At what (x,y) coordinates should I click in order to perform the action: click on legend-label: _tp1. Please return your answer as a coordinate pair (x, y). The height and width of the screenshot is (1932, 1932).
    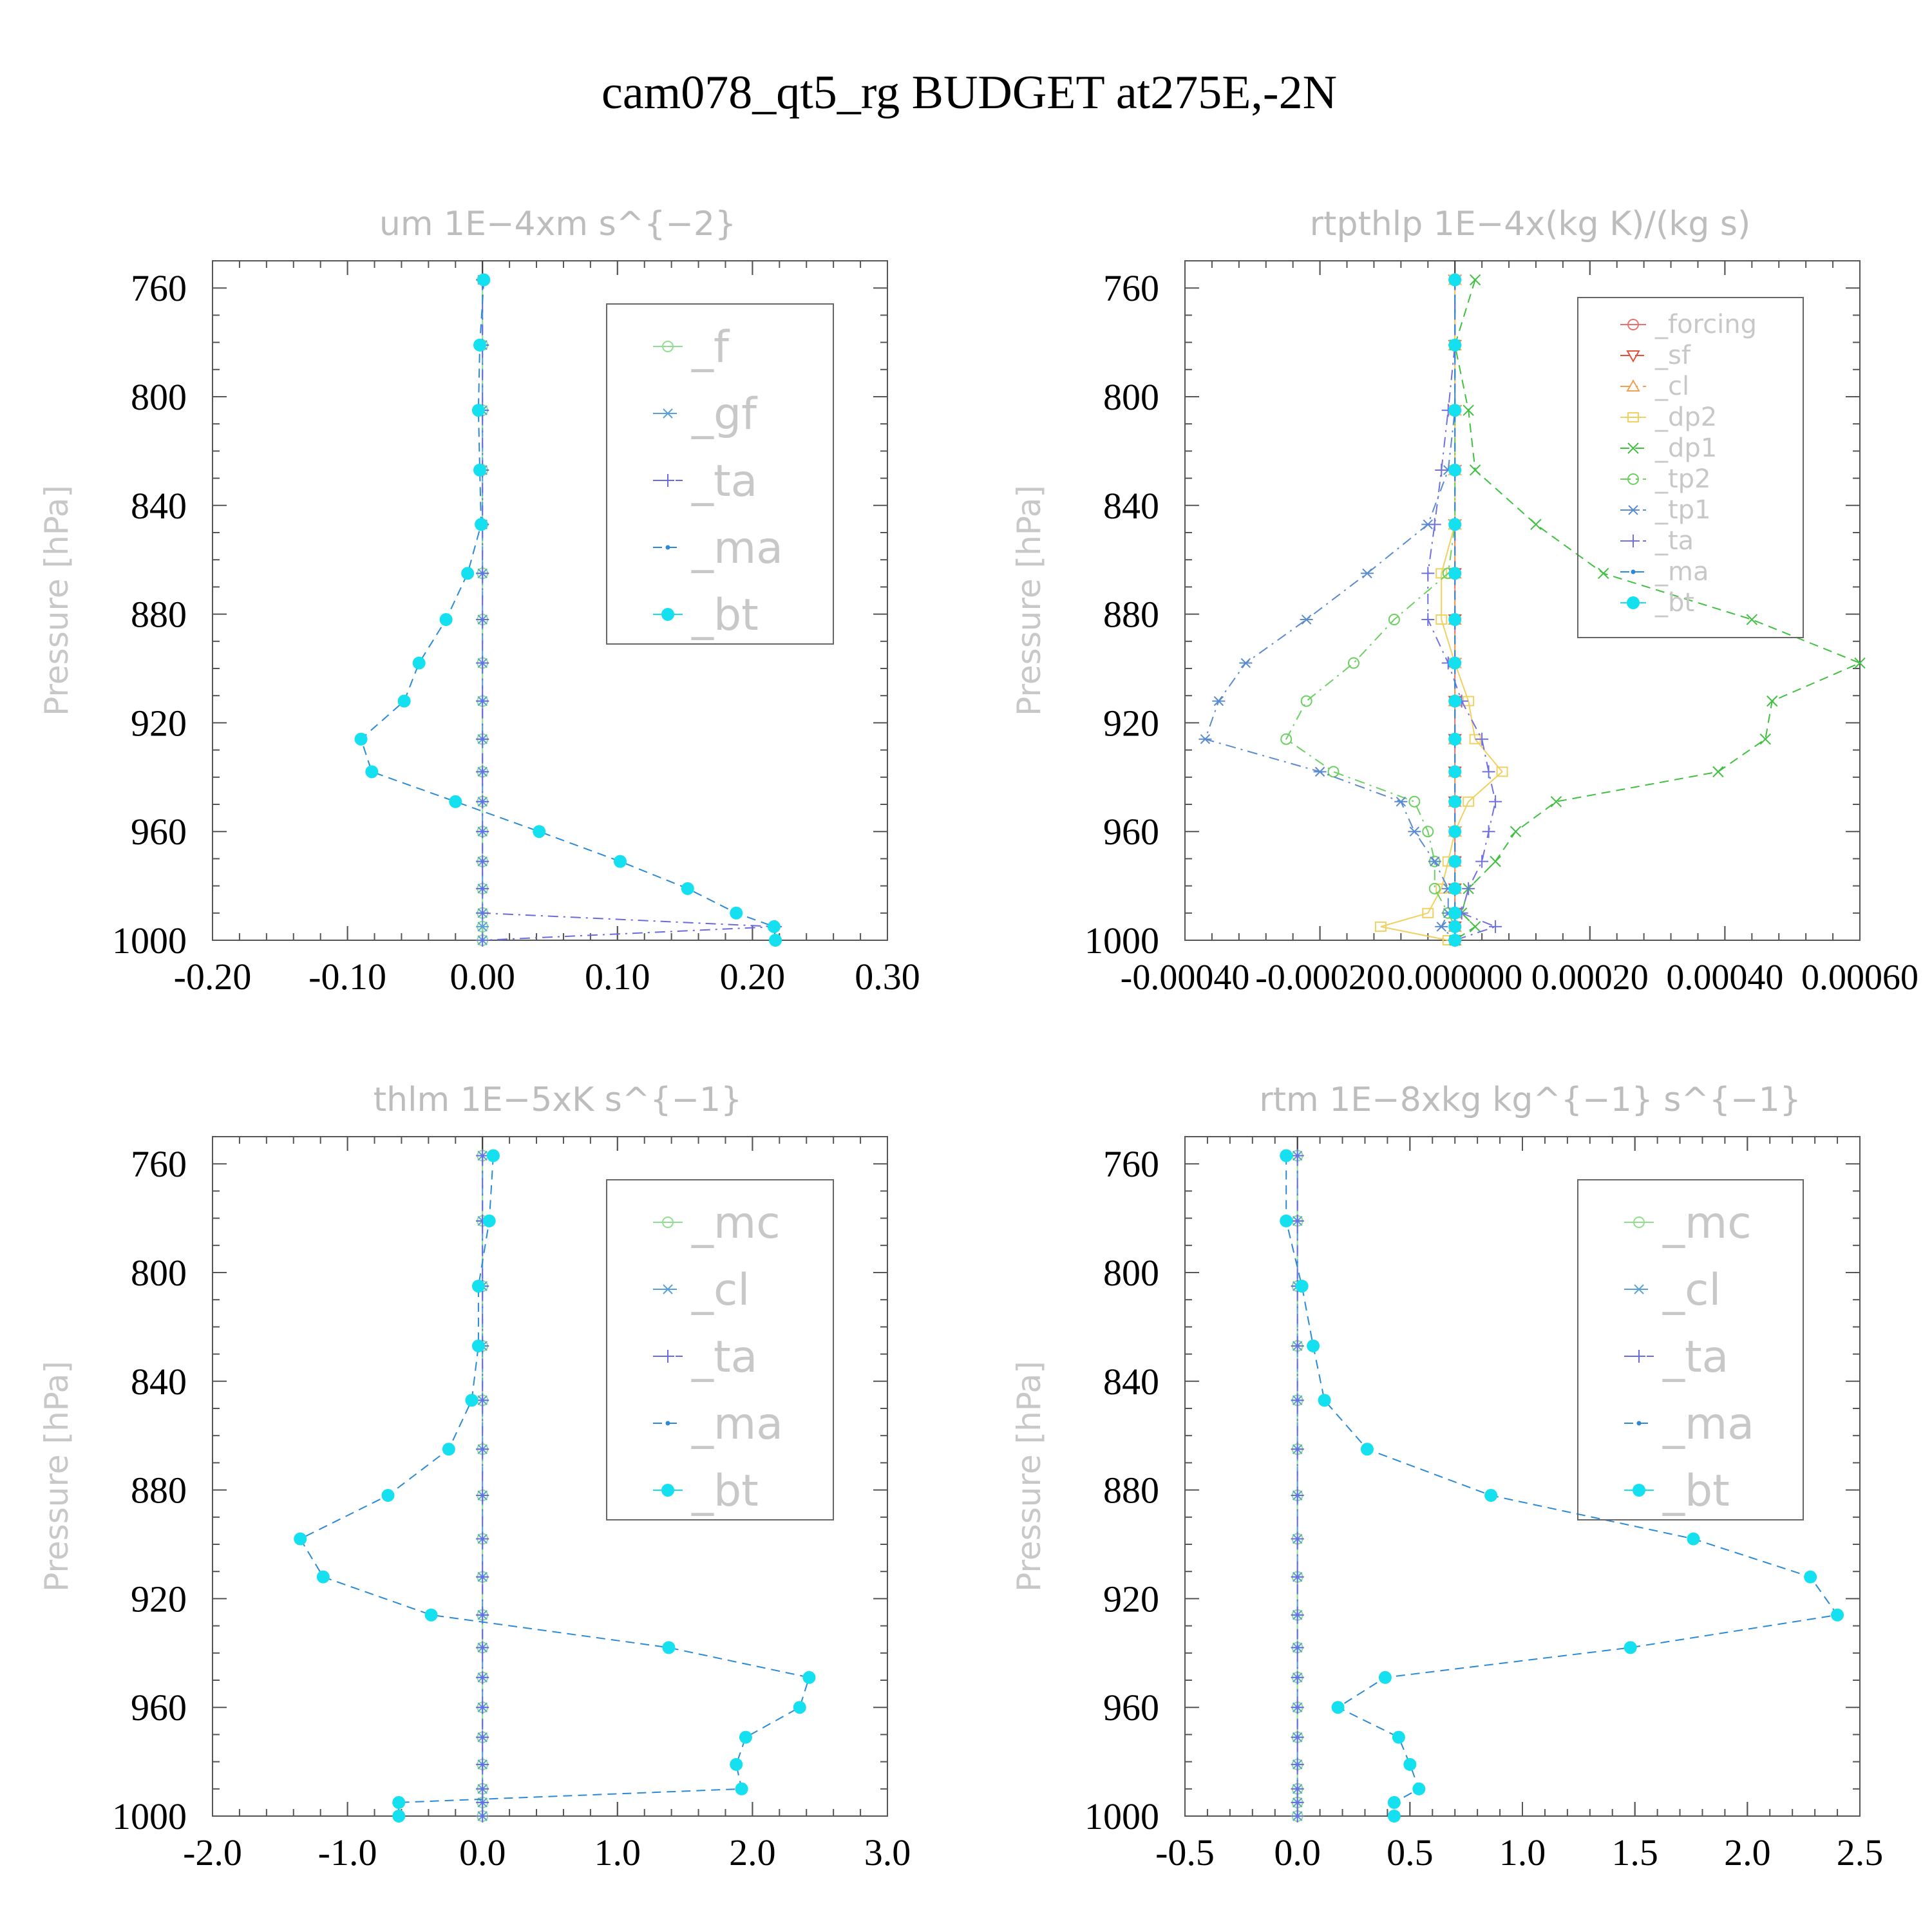
    Looking at the image, I should click on (1682, 510).